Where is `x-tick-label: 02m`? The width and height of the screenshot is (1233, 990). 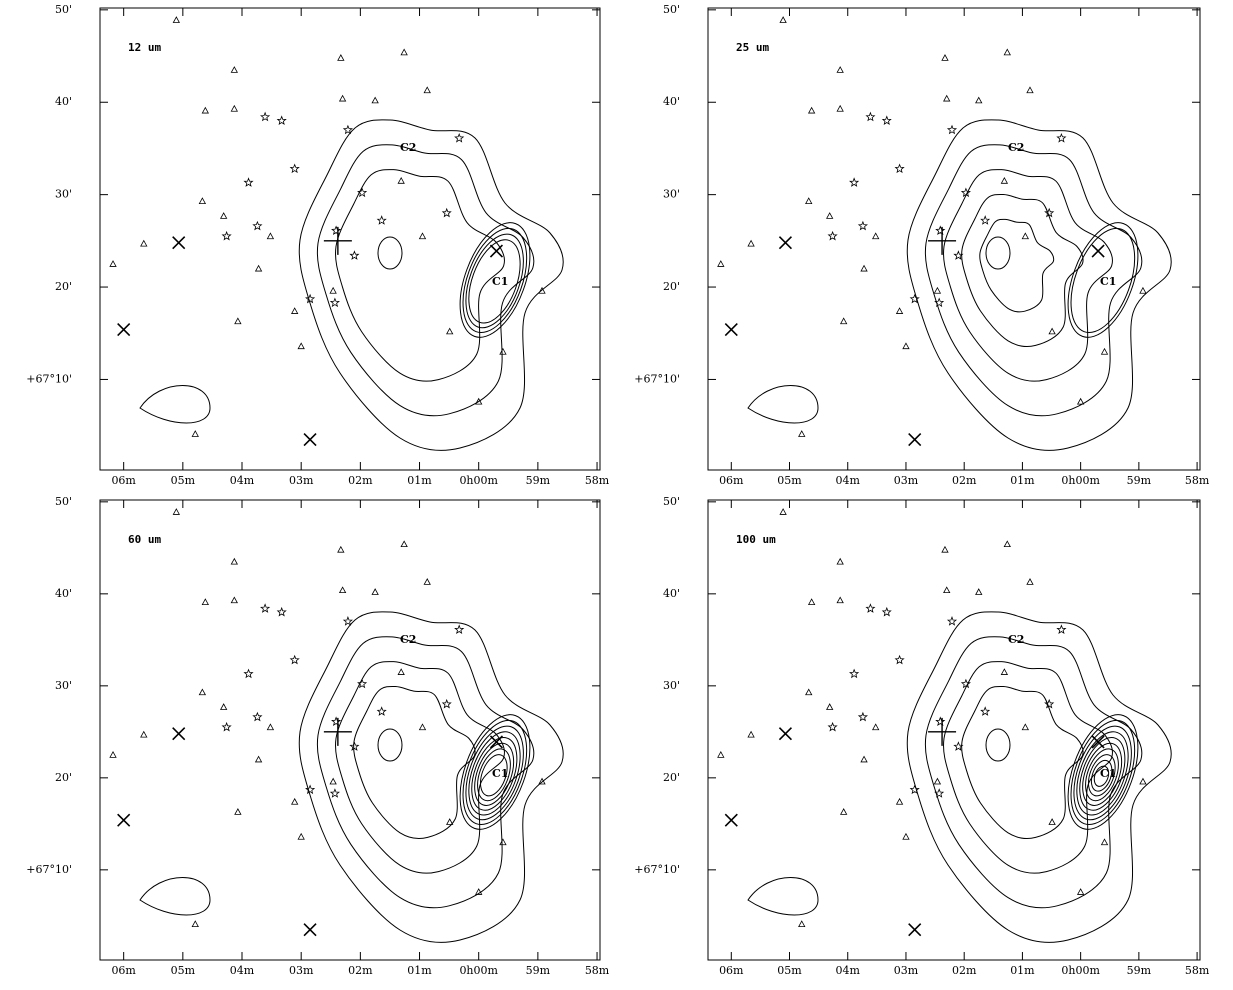 x-tick-label: 02m is located at coordinates (964, 480).